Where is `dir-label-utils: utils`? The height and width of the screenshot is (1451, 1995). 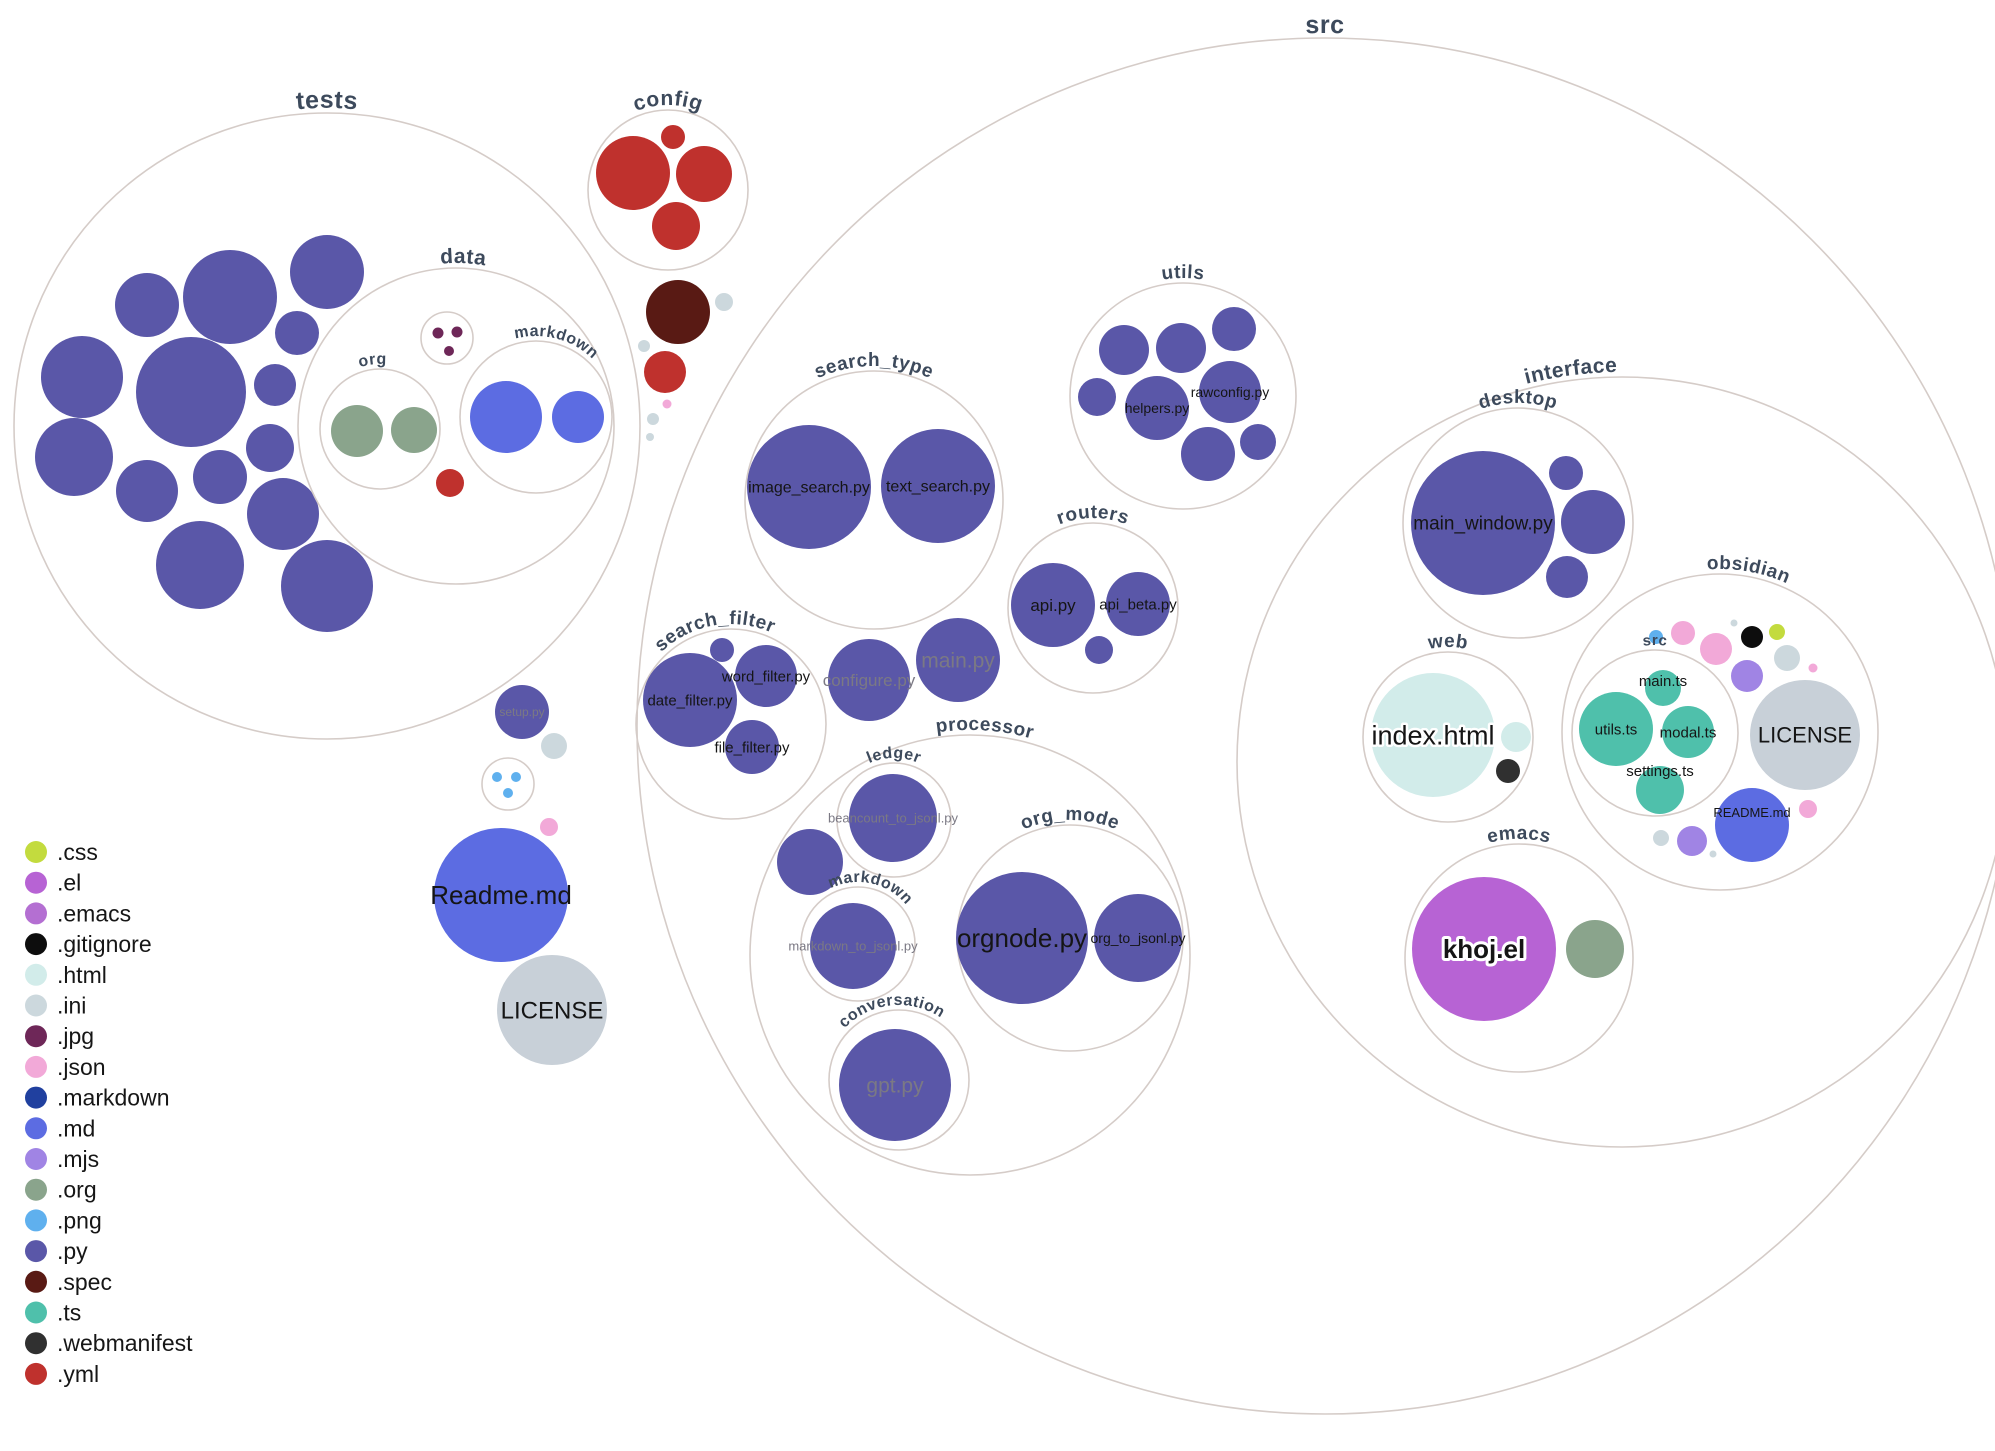
dir-label-utils: utils is located at coordinates (1182, 273).